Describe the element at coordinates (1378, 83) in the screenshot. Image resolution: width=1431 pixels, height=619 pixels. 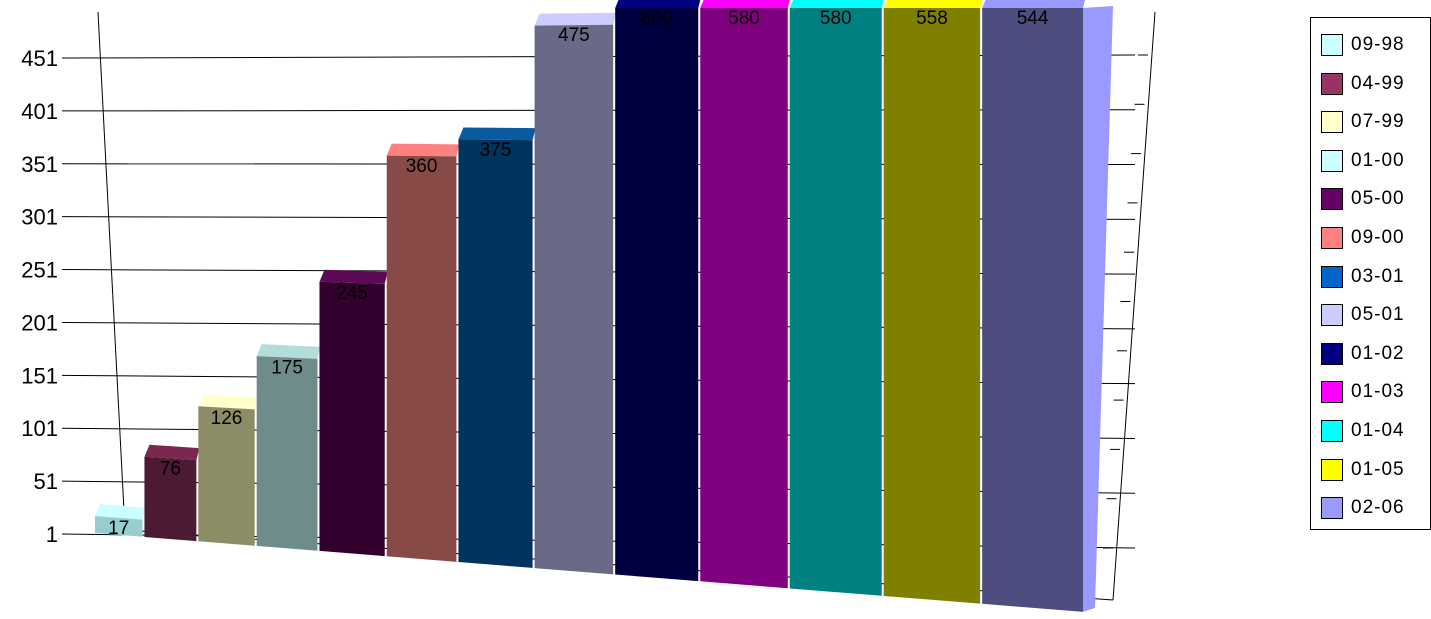
I see `legend-label: 04-99` at that location.